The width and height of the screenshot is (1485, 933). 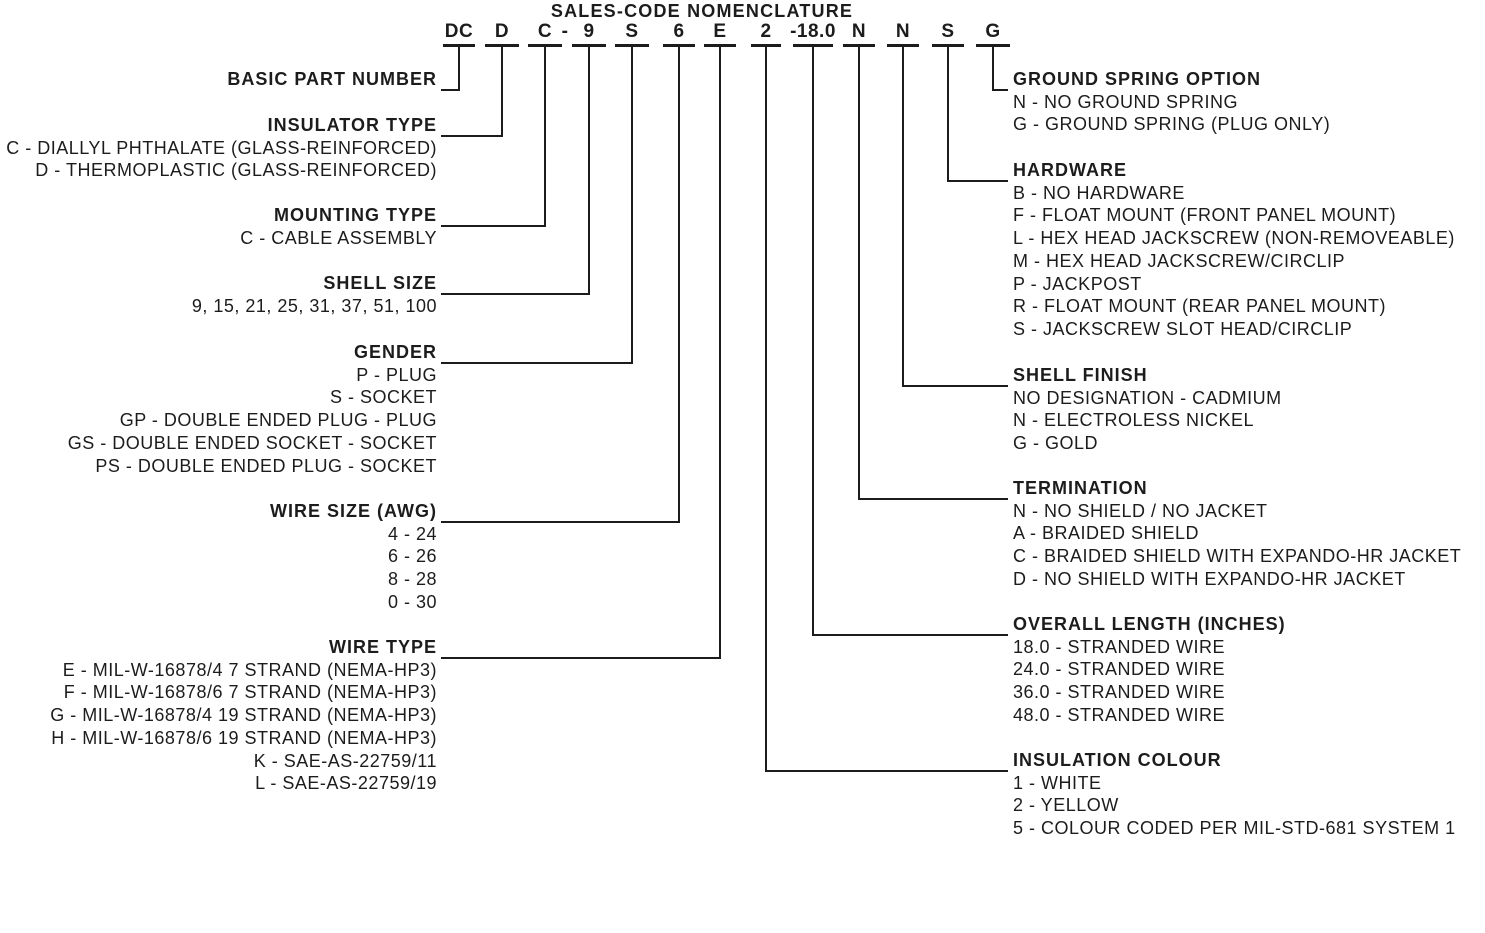 What do you see at coordinates (221, 147) in the screenshot?
I see `option-item-insulator-type: C - DIALLYL PHTHALATE (GLASS-REINFORCED)` at bounding box center [221, 147].